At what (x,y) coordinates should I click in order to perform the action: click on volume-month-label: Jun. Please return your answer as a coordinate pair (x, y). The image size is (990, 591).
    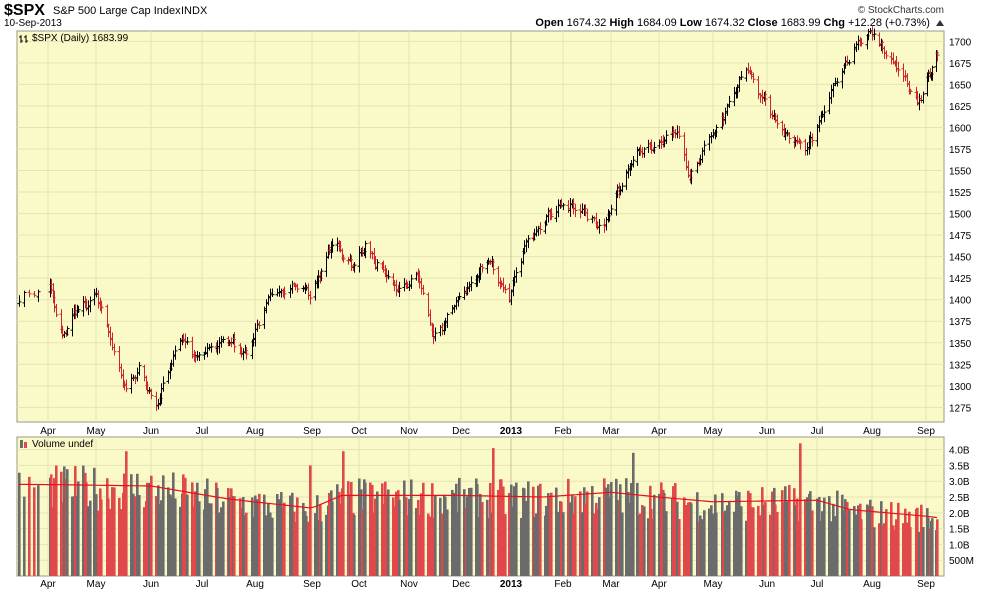
    Looking at the image, I should click on (151, 584).